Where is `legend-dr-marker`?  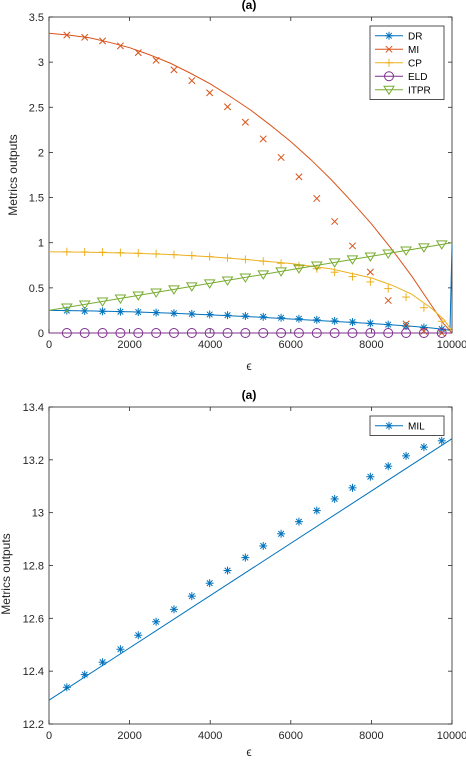 legend-dr-marker is located at coordinates (389, 35).